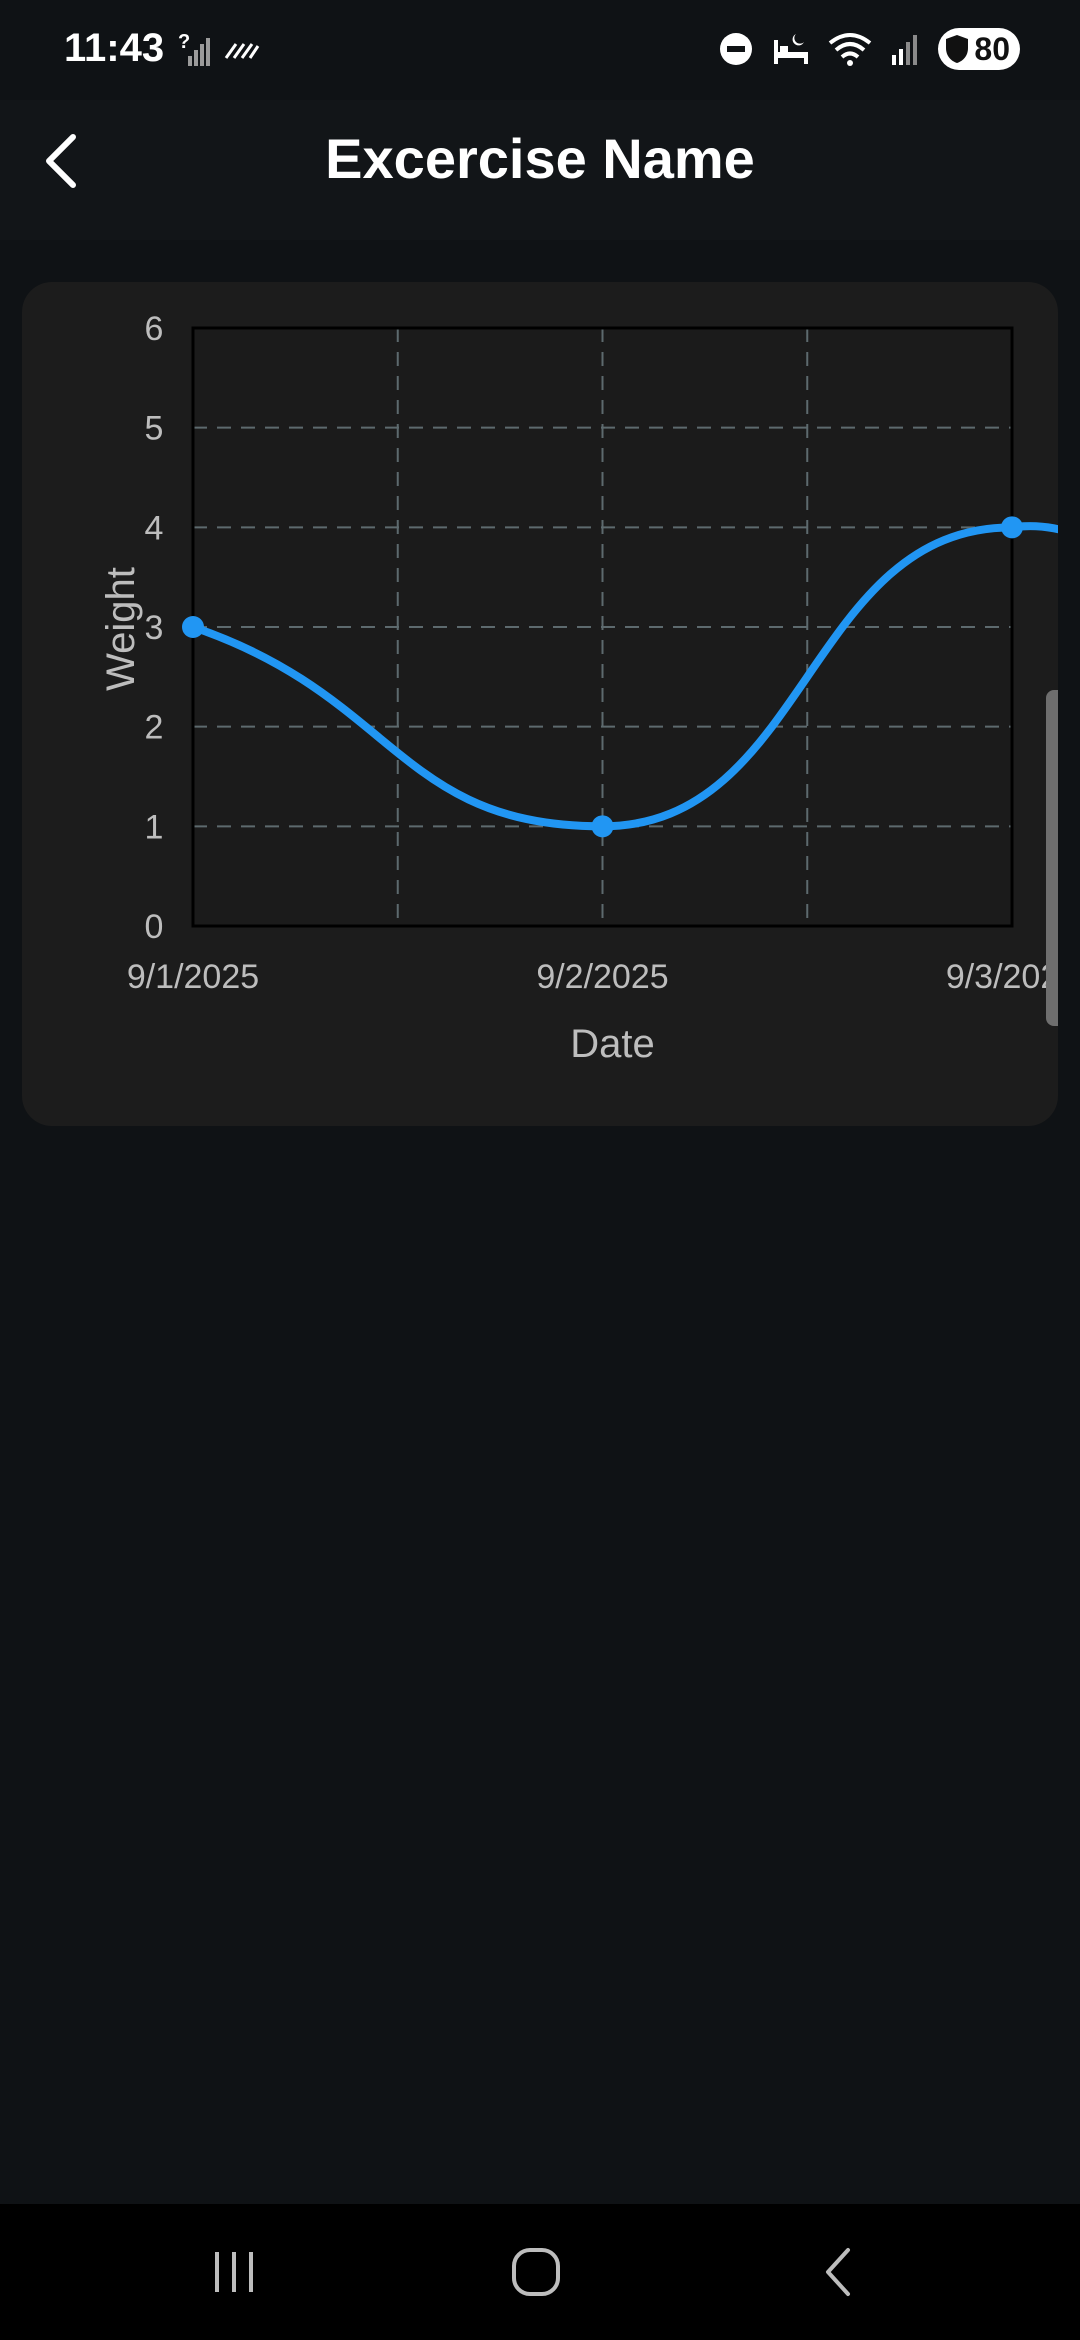 Image resolution: width=1080 pixels, height=2340 pixels. I want to click on x-tick-label: 9/2/2025, so click(602, 977).